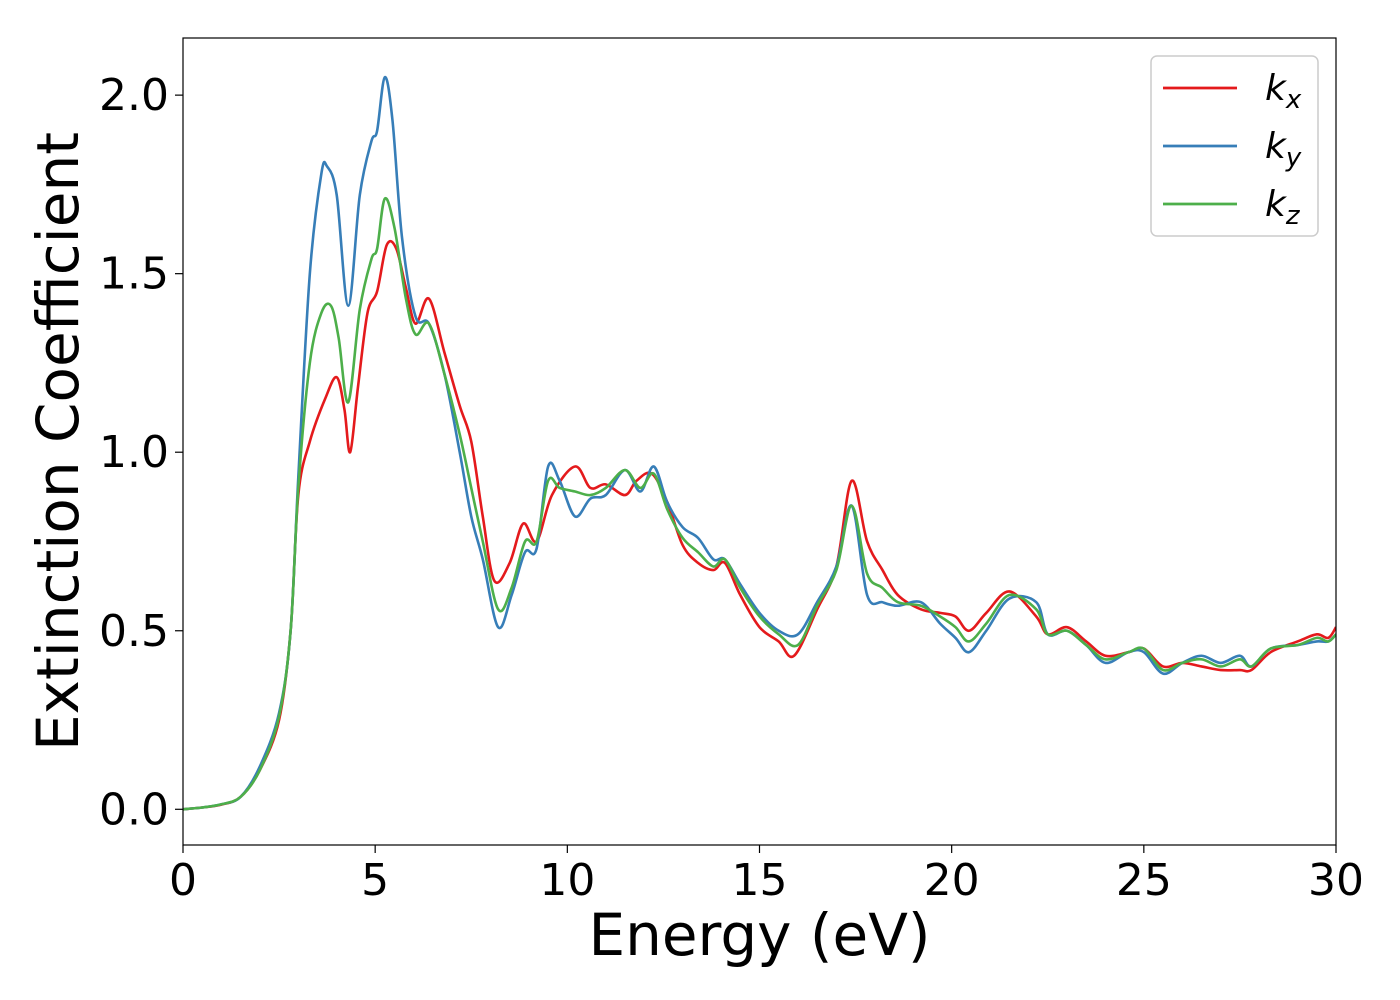 The width and height of the screenshot is (1400, 1000). I want to click on y-tick-label: 2.0, so click(134, 95).